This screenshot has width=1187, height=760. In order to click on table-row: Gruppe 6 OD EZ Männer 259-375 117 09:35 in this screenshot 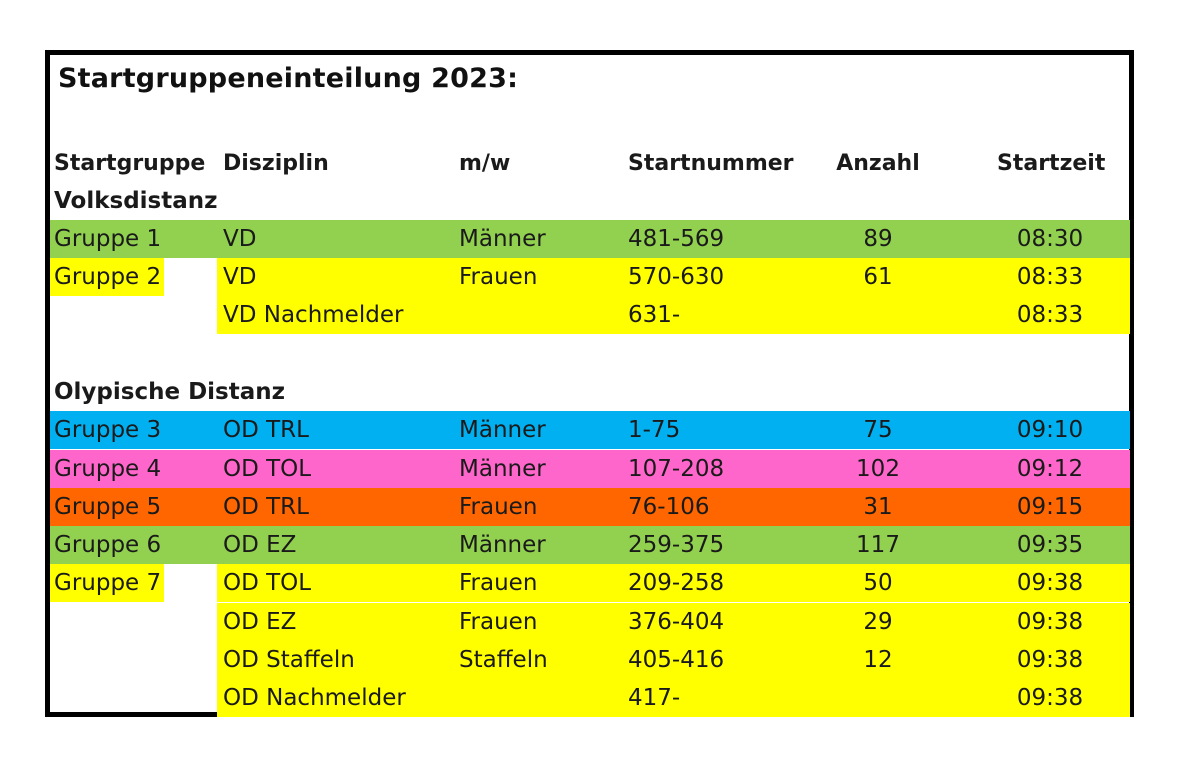, I will do `click(590, 545)`.